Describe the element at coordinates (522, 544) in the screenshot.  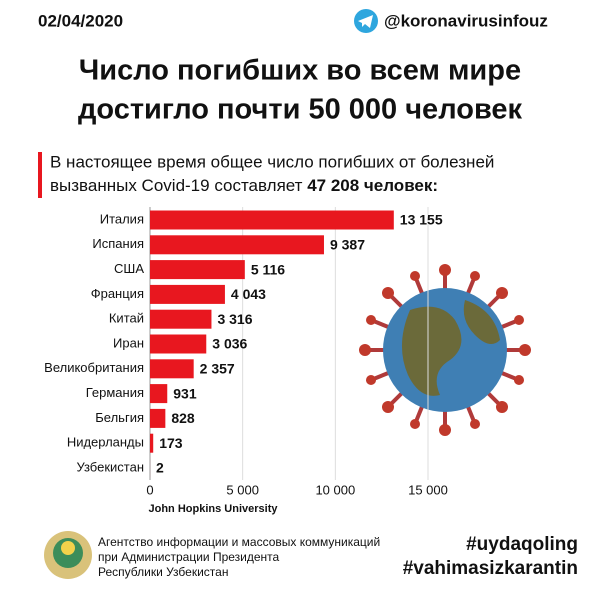
I see `hashtag: #uydaqoling` at that location.